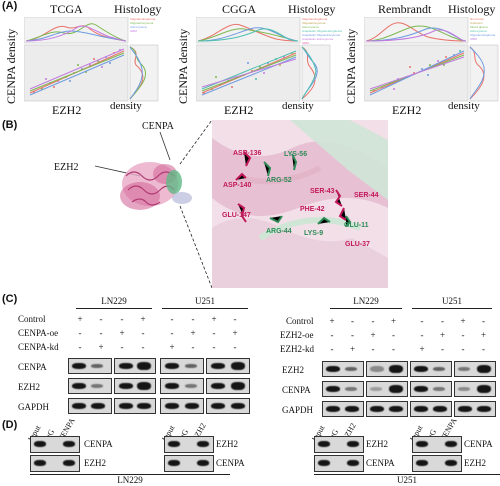 Image resolution: width=500 pixels, height=486 pixels. Describe the element at coordinates (66, 167) in the screenshot. I see `ezh2-label: EZH2` at that location.